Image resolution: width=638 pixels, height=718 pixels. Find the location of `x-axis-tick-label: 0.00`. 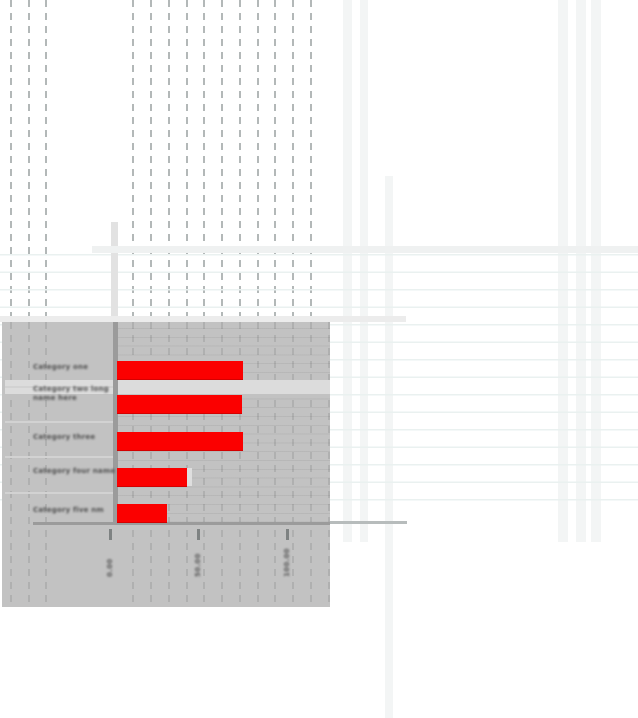

x-axis-tick-label: 0.00 is located at coordinates (109, 567).